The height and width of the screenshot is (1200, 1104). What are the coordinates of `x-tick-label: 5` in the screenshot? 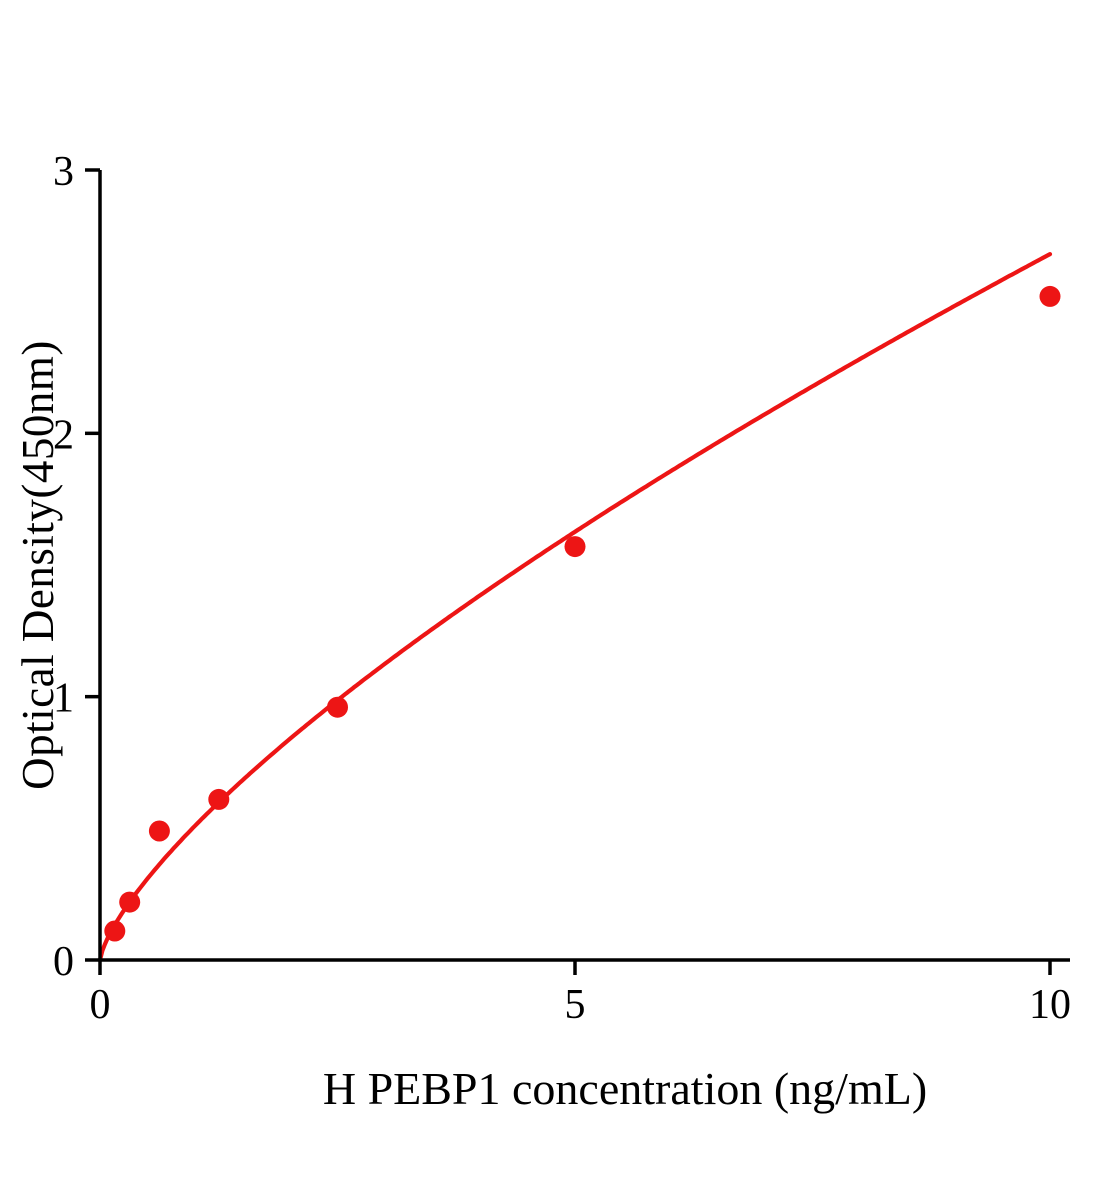 It's located at (575, 1005).